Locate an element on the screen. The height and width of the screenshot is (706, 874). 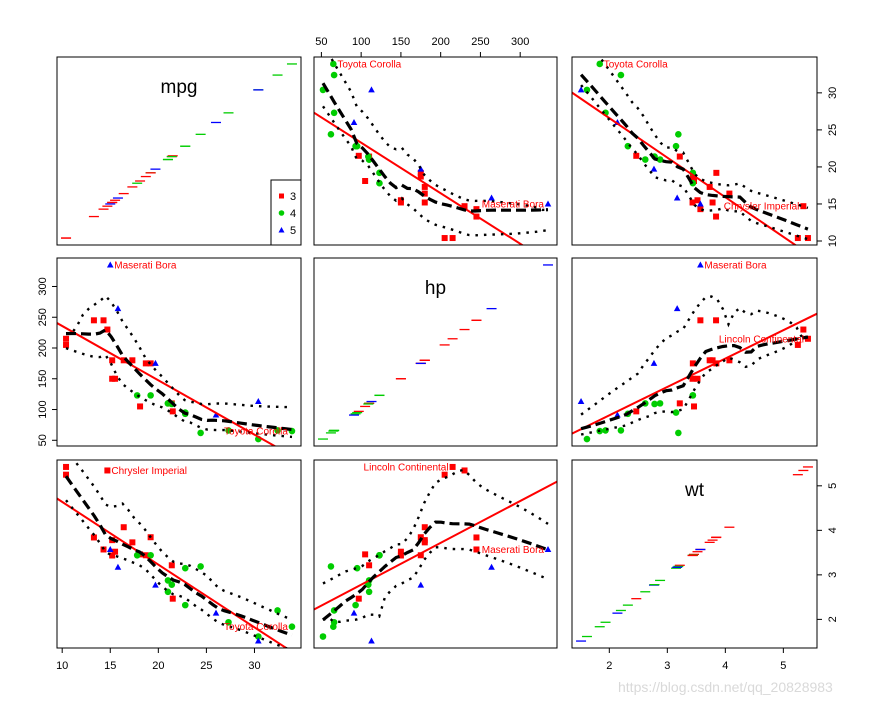
tick-label: 5 is located at coordinates (783, 666).